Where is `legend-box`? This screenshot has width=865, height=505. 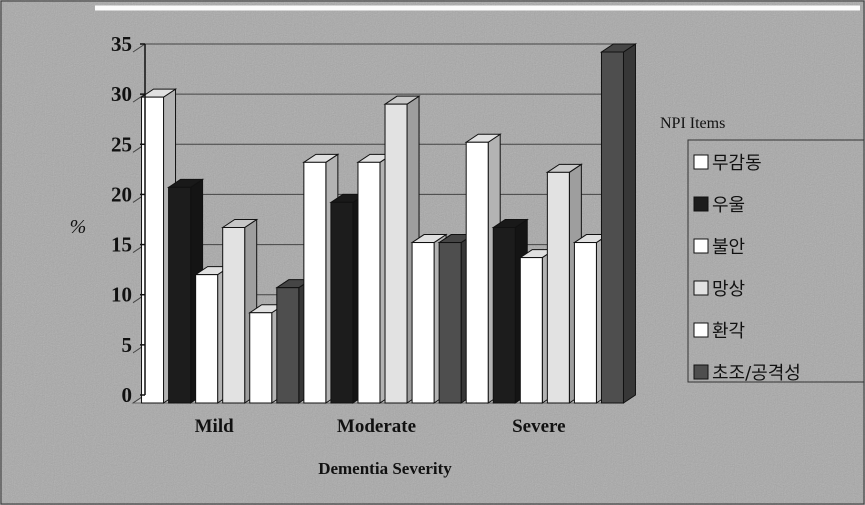 legend-box is located at coordinates (776, 261).